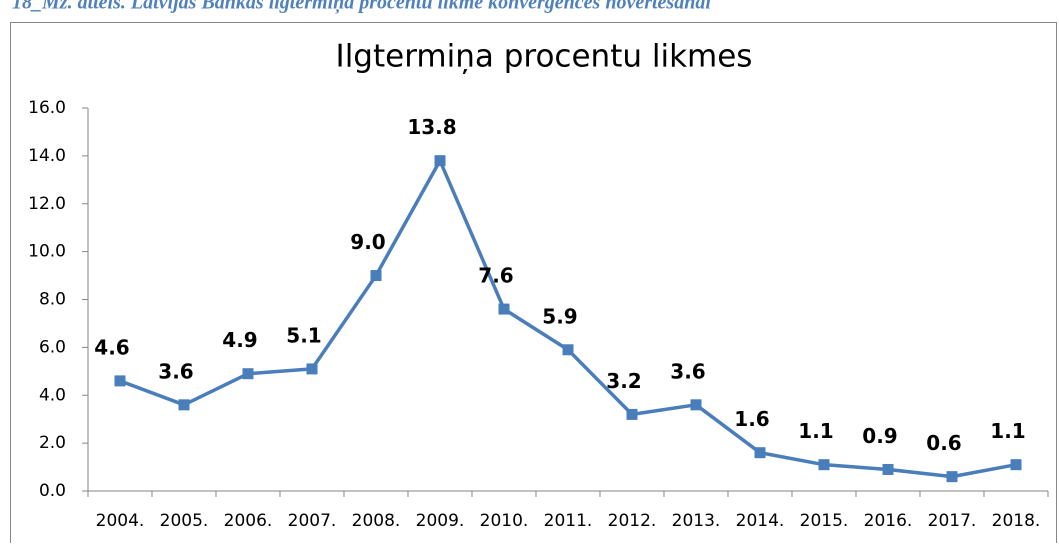 The width and height of the screenshot is (1059, 547). Describe the element at coordinates (1016, 521) in the screenshot. I see `x-tick-label: 2018.` at that location.